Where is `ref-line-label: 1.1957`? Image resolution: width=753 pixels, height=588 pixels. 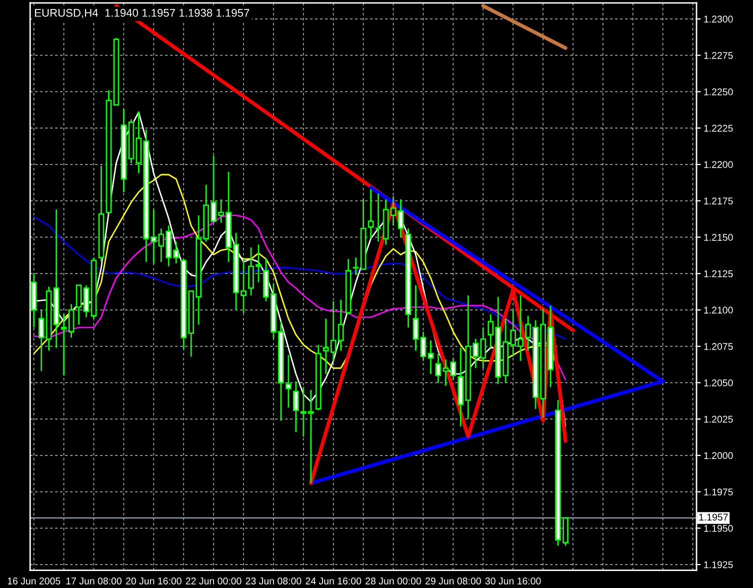 ref-line-label: 1.1957 is located at coordinates (713, 517).